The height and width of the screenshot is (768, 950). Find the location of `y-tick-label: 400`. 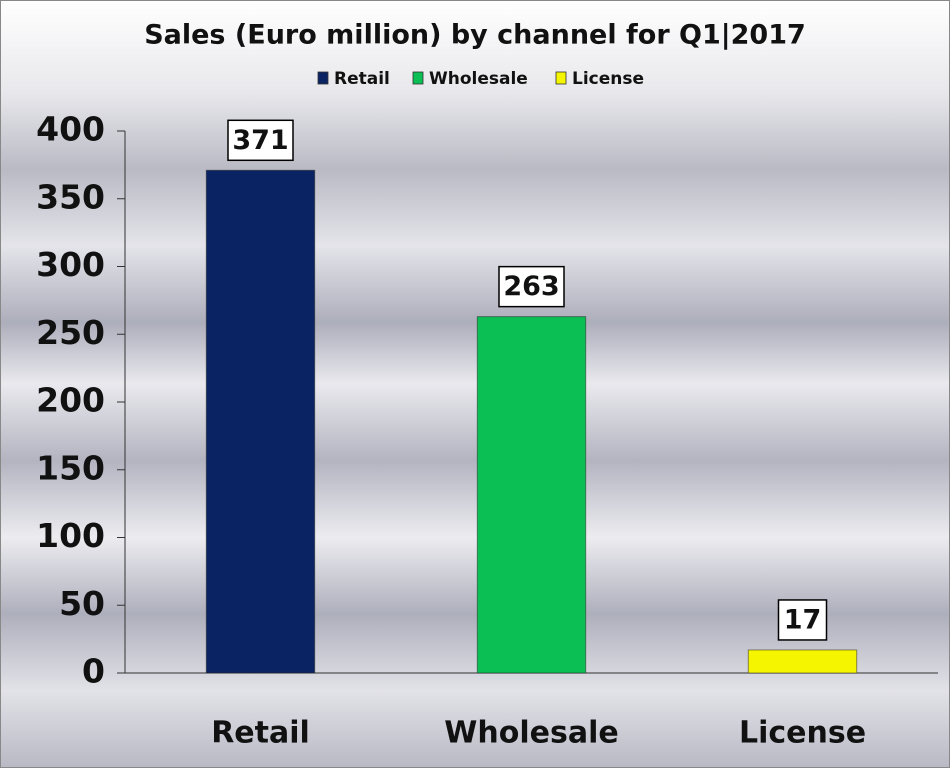

y-tick-label: 400 is located at coordinates (70, 129).